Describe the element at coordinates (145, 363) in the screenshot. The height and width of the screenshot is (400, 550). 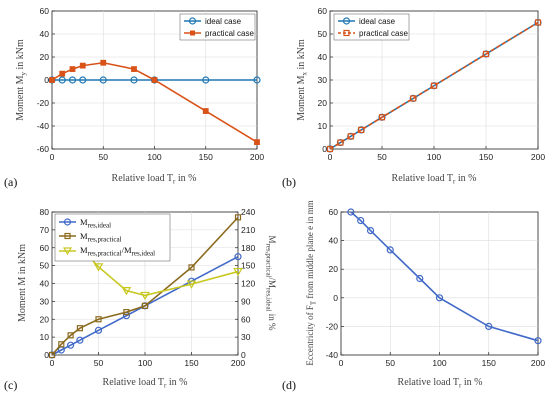
I see `panel-c-xtick-label: 100` at that location.